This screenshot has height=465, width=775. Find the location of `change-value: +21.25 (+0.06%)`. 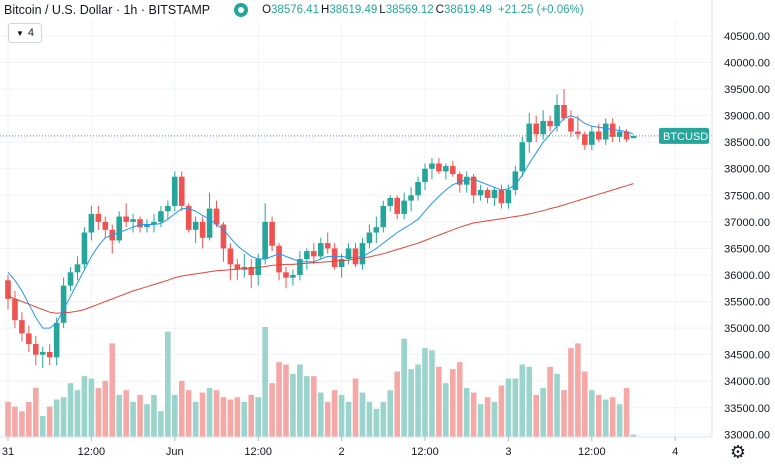

change-value: +21.25 (+0.06%) is located at coordinates (540, 10).